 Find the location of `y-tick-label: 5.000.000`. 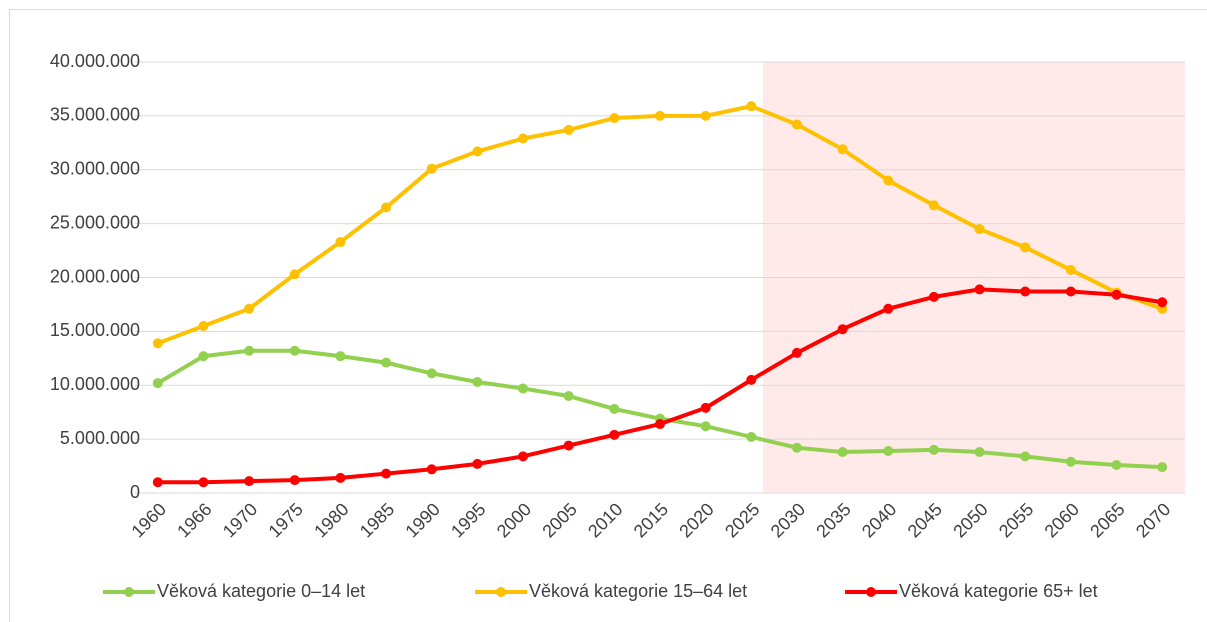

y-tick-label: 5.000.000 is located at coordinates (100, 438).